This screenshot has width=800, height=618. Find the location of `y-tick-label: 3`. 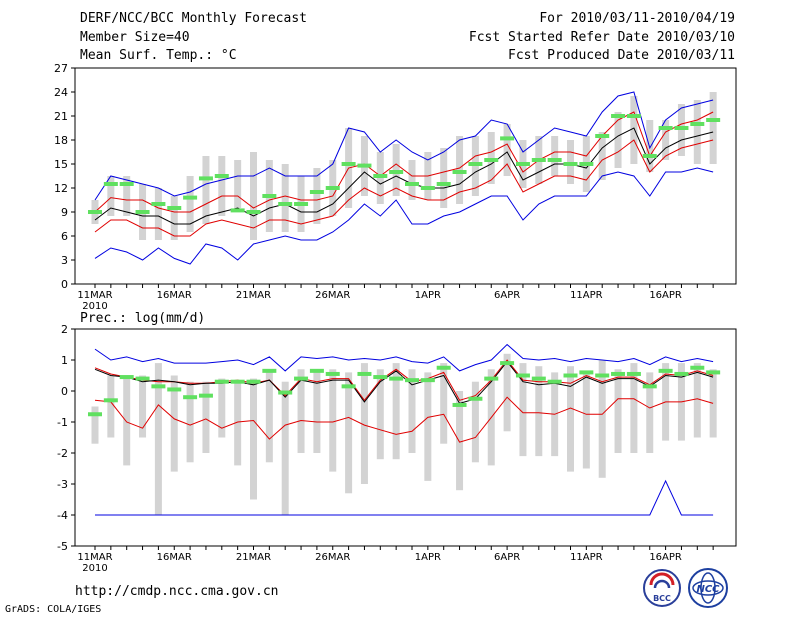

y-tick-label: 3 is located at coordinates (64, 260).